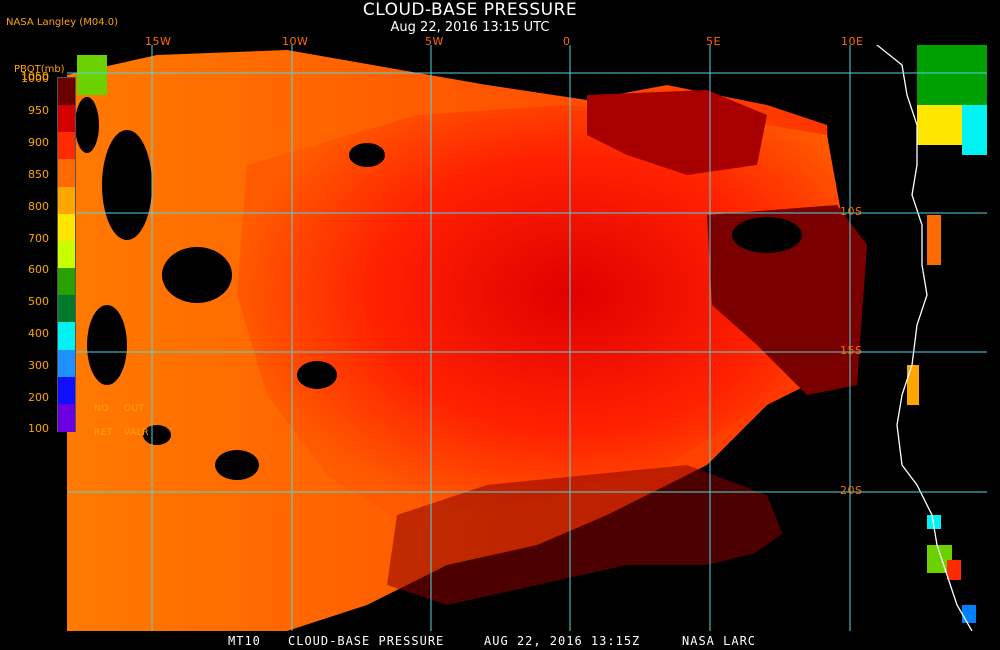 This screenshot has width=1000, height=650. Describe the element at coordinates (38, 333) in the screenshot. I see `legend-tick-400: 400` at that location.